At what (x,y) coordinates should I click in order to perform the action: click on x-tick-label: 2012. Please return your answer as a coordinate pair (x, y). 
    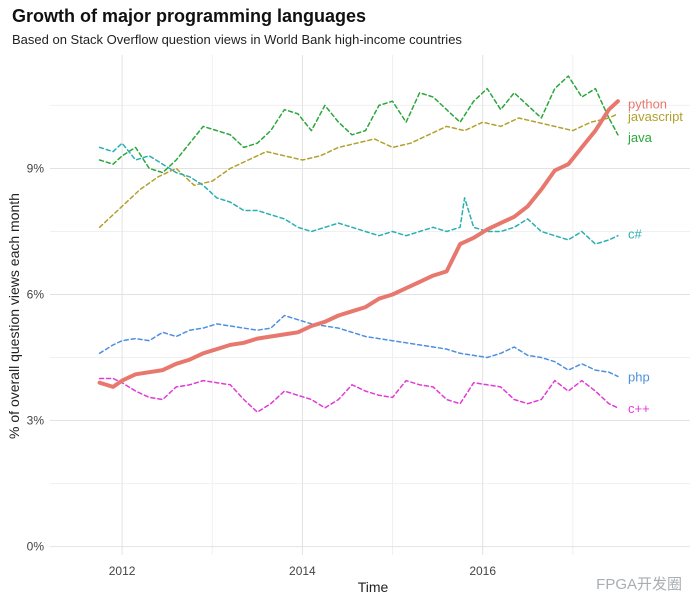
    Looking at the image, I should click on (122, 571).